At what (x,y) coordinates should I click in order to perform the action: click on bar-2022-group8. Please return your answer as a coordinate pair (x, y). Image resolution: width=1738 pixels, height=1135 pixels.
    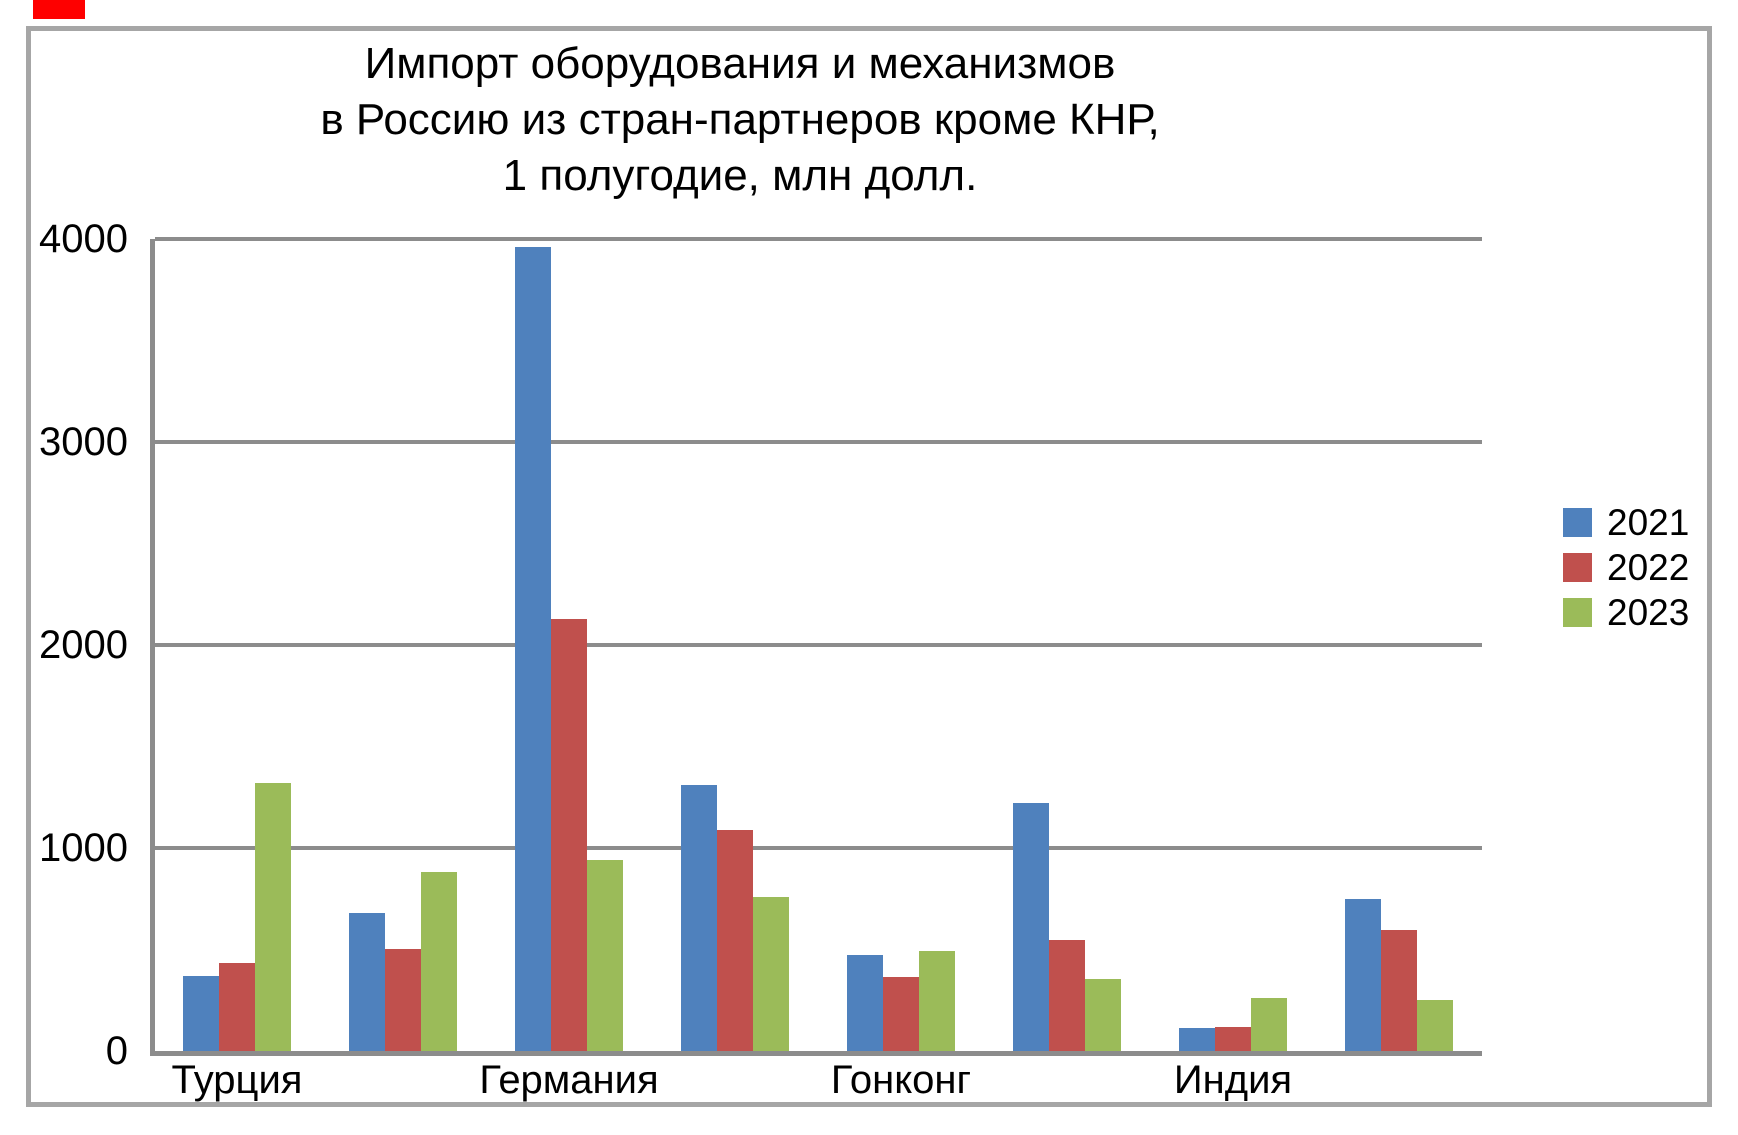
    Looking at the image, I should click on (1399, 990).